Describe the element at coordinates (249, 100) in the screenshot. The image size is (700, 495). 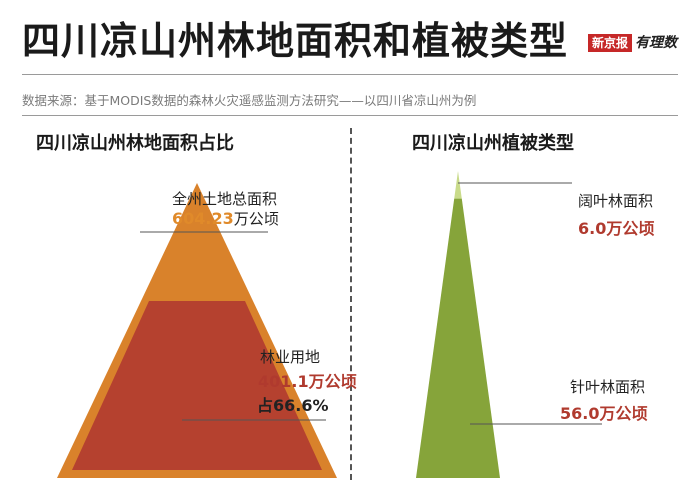
I see `data-source: 数据来源：基于MODIS数据的森林火灾遥感监测方法研究——以四川省凉山州为例` at that location.